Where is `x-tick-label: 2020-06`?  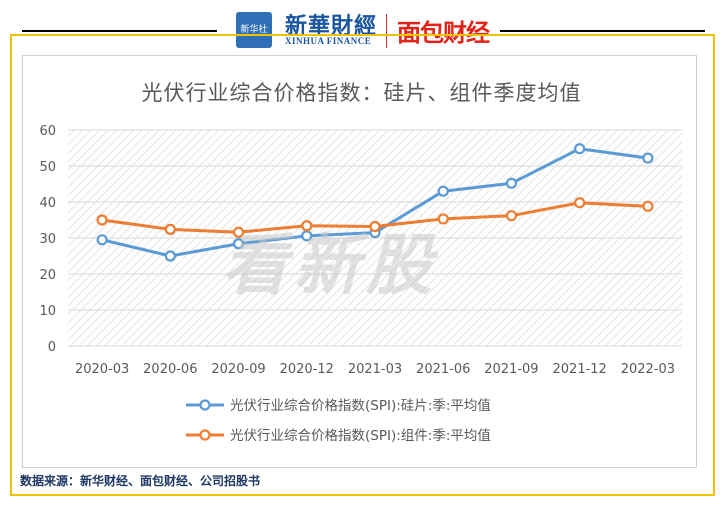 x-tick-label: 2020-06 is located at coordinates (170, 369).